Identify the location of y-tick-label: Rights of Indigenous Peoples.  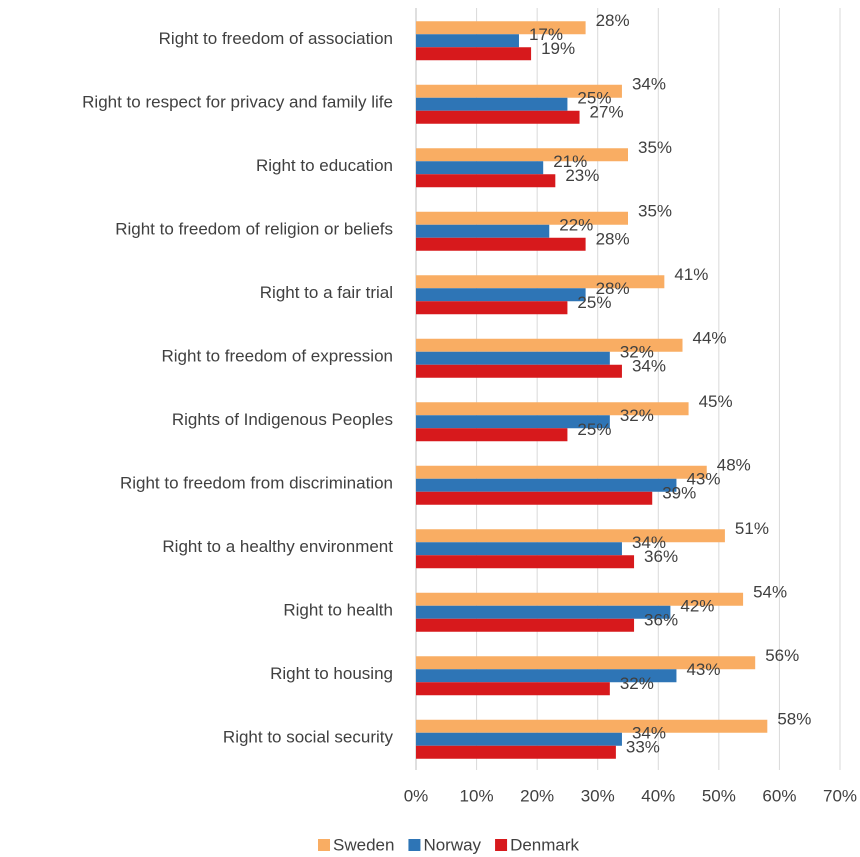
(282, 419).